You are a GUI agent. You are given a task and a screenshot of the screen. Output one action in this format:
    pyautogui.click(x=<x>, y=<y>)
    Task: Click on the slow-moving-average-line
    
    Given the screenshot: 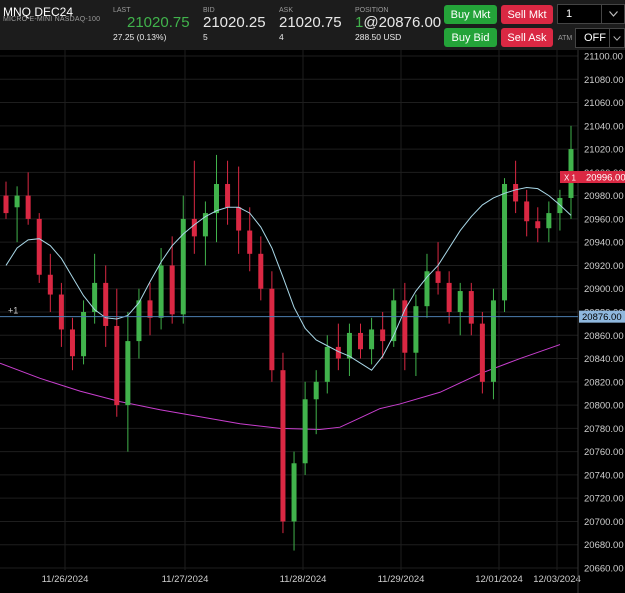 What is the action you would take?
    pyautogui.click(x=280, y=387)
    